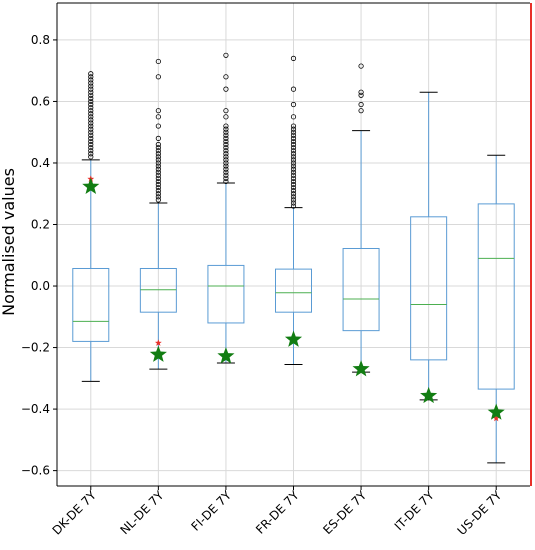 The width and height of the screenshot is (535, 550). What do you see at coordinates (40, 163) in the screenshot?
I see `y-tick-label: 0.4` at bounding box center [40, 163].